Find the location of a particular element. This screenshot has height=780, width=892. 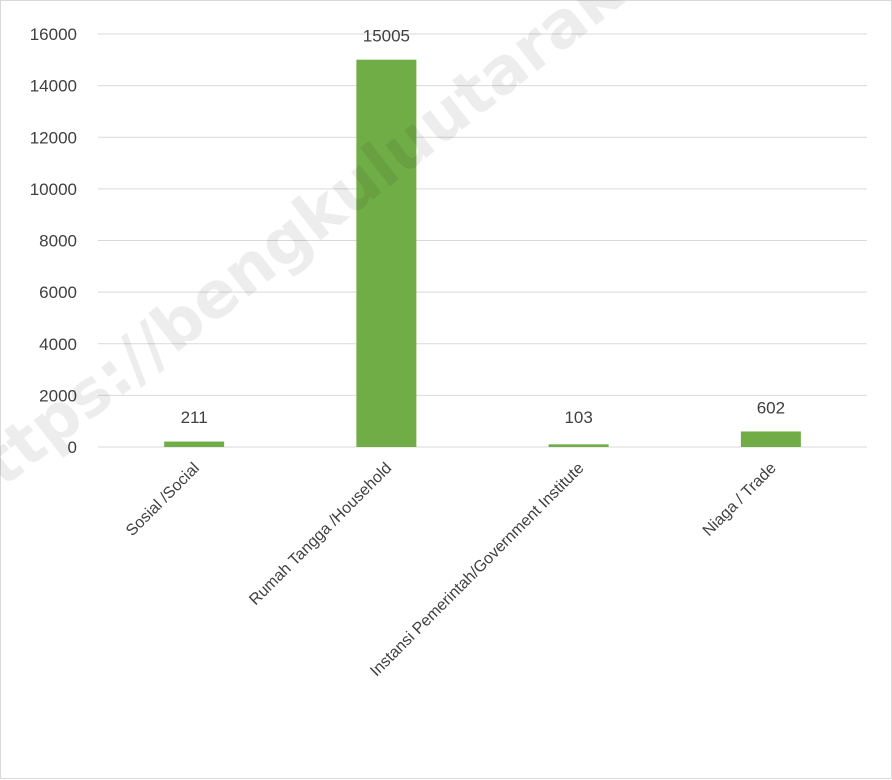

y-tick-label: 4000 is located at coordinates (58, 344).